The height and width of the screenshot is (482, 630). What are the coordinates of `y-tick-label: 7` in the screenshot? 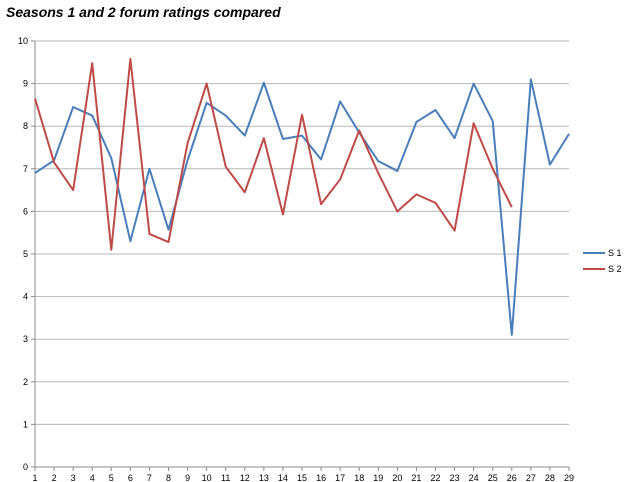 It's located at (25, 169).